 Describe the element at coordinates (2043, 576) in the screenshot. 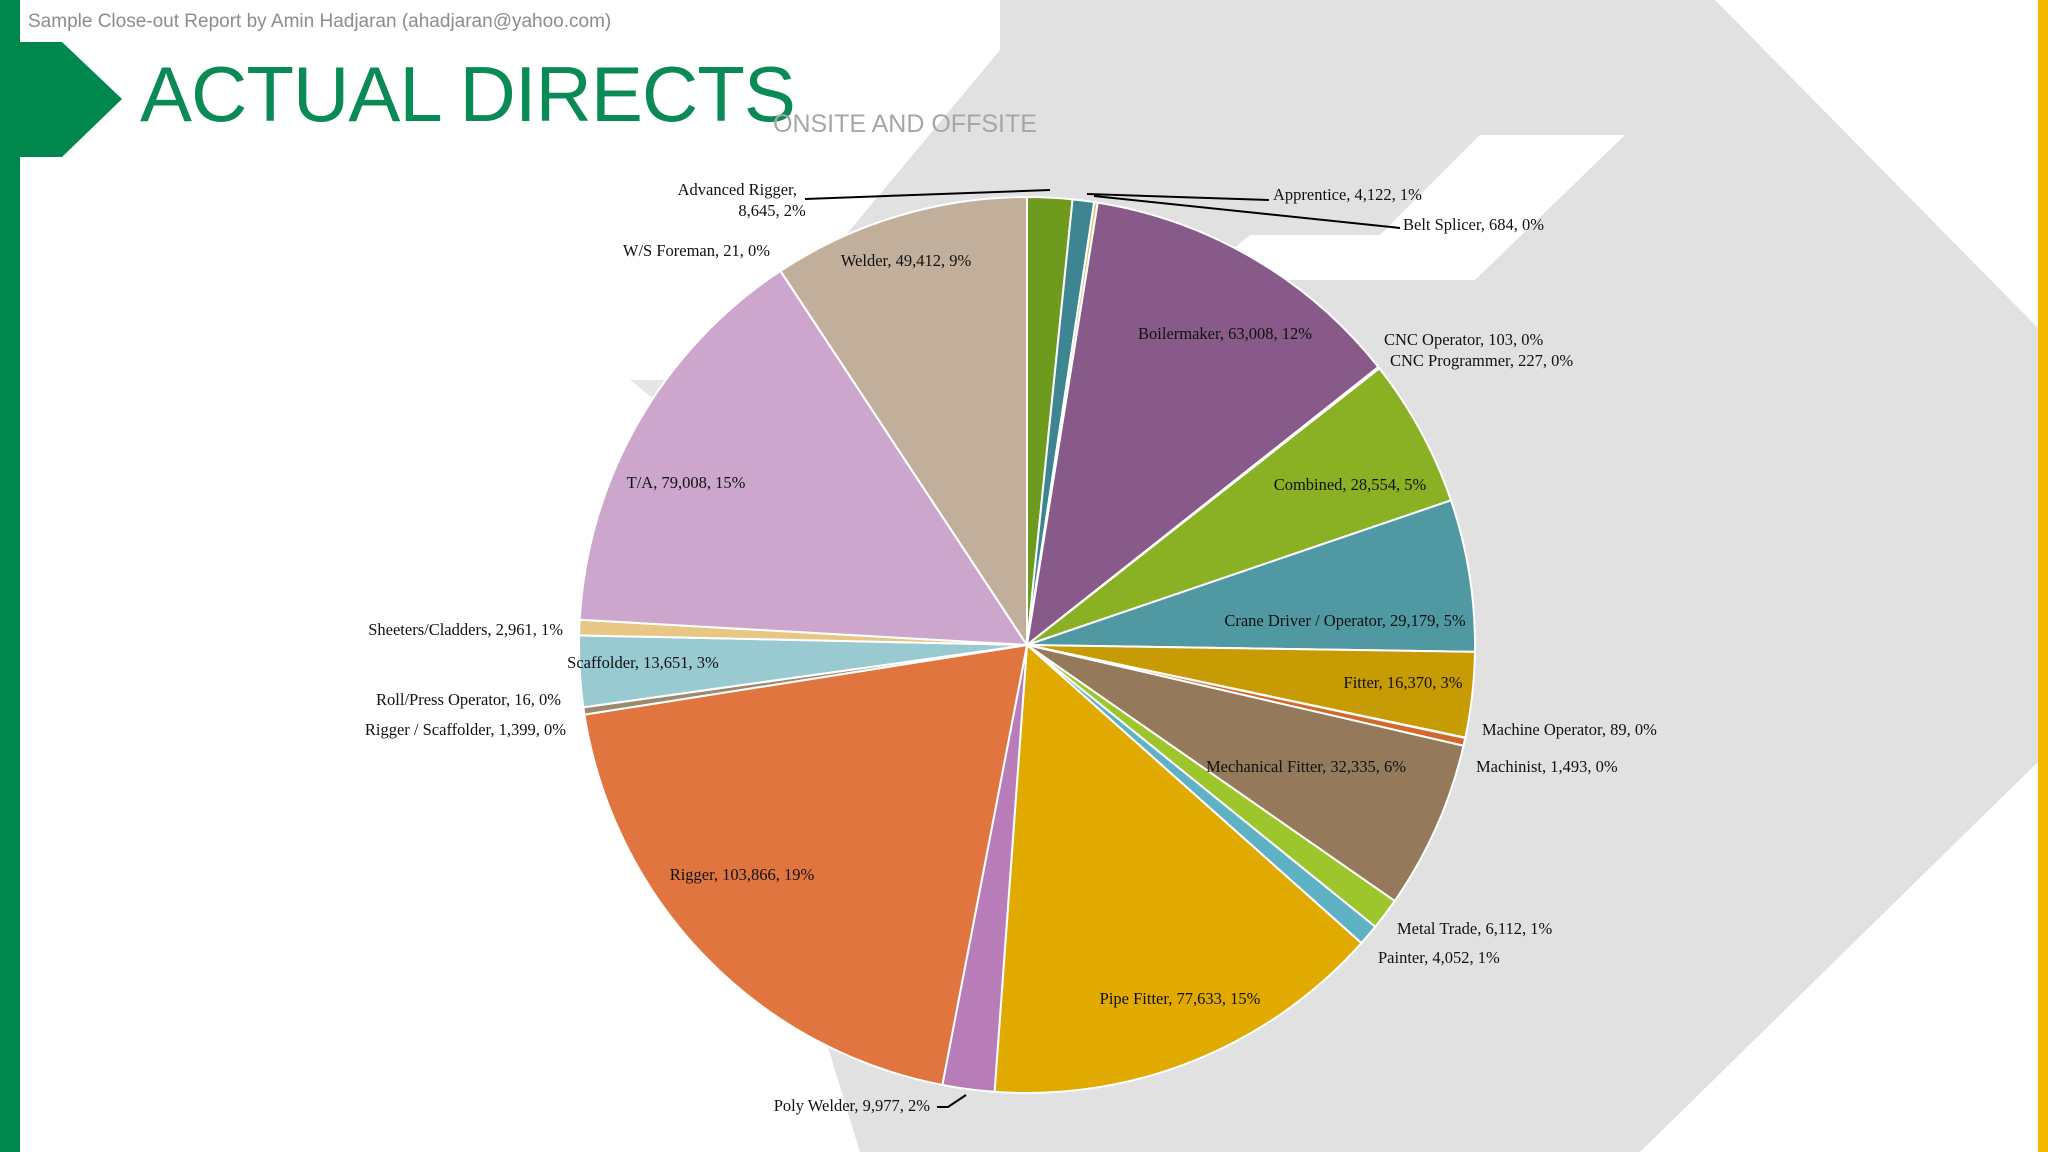

I see `accent-edge-stripe` at that location.